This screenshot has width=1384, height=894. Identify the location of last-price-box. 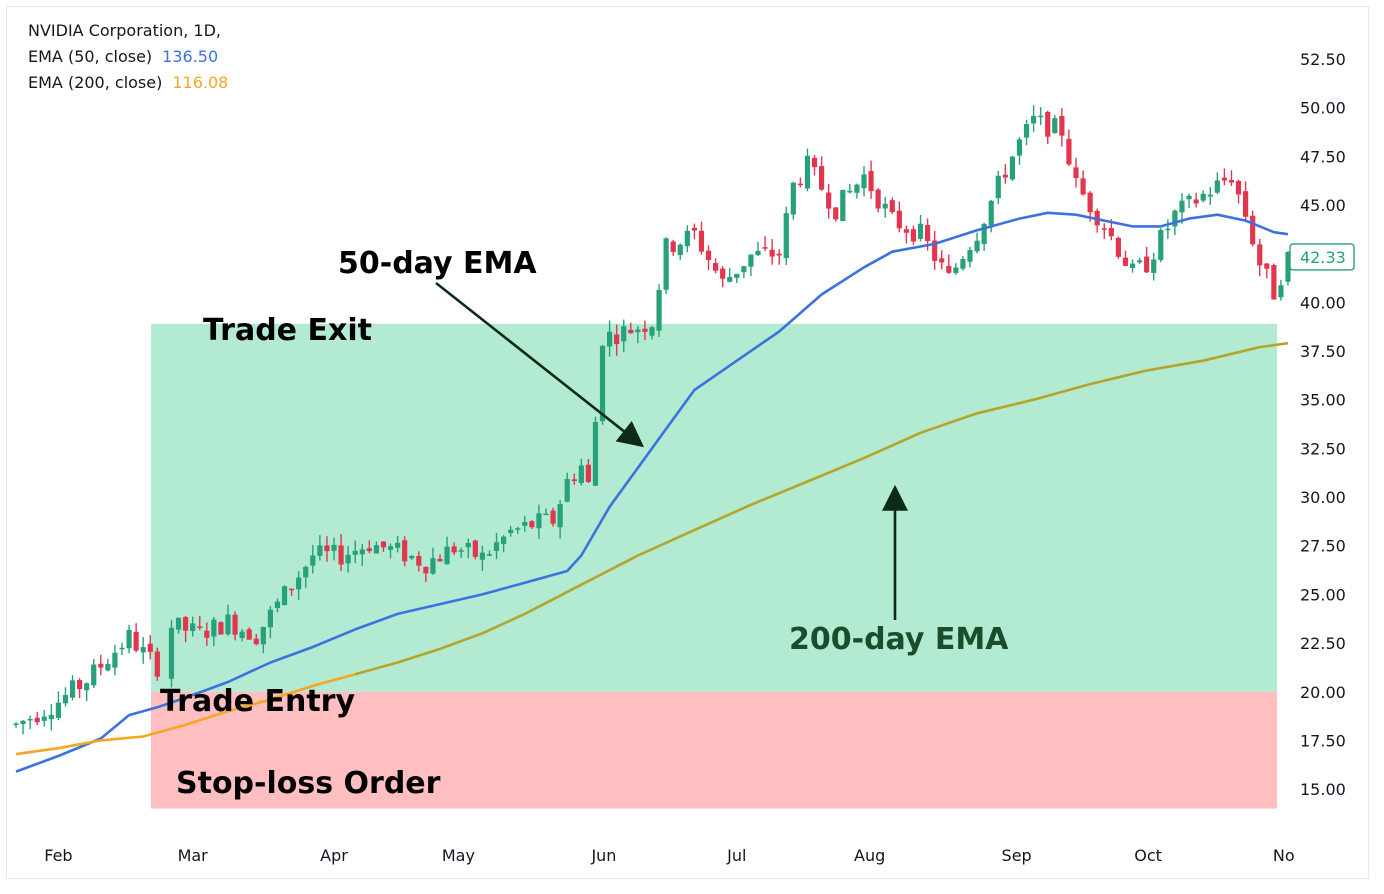
(1322, 257).